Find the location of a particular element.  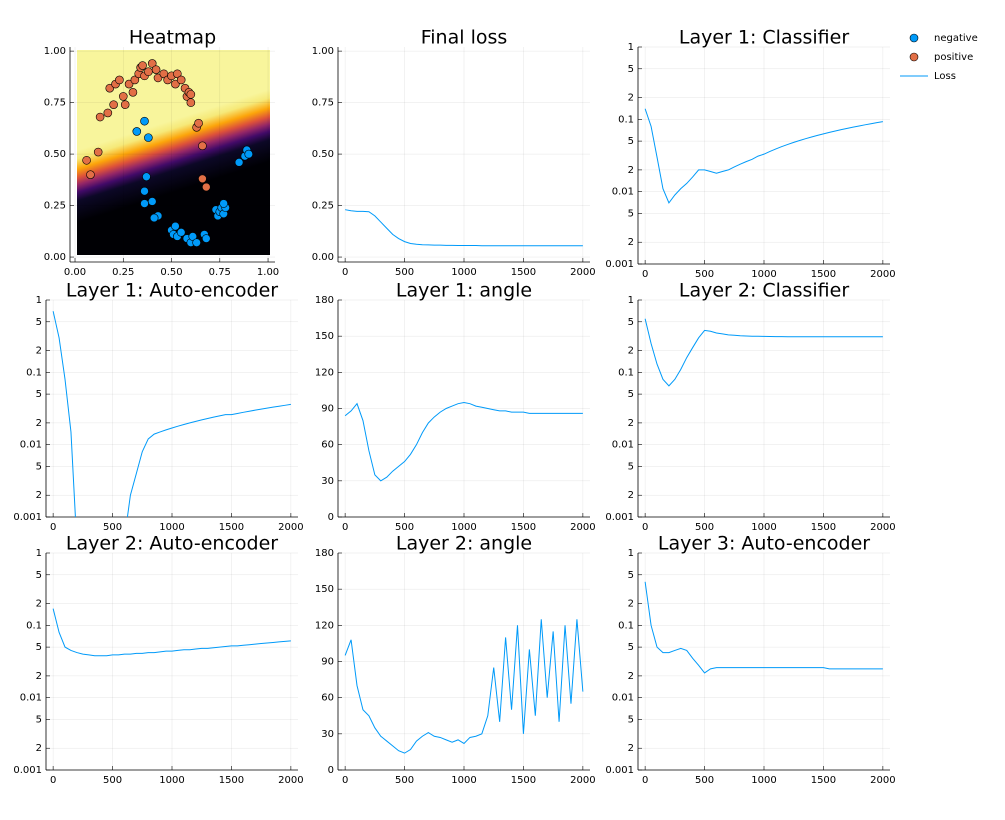

y-tick-label: 0.25 is located at coordinates (55, 206).